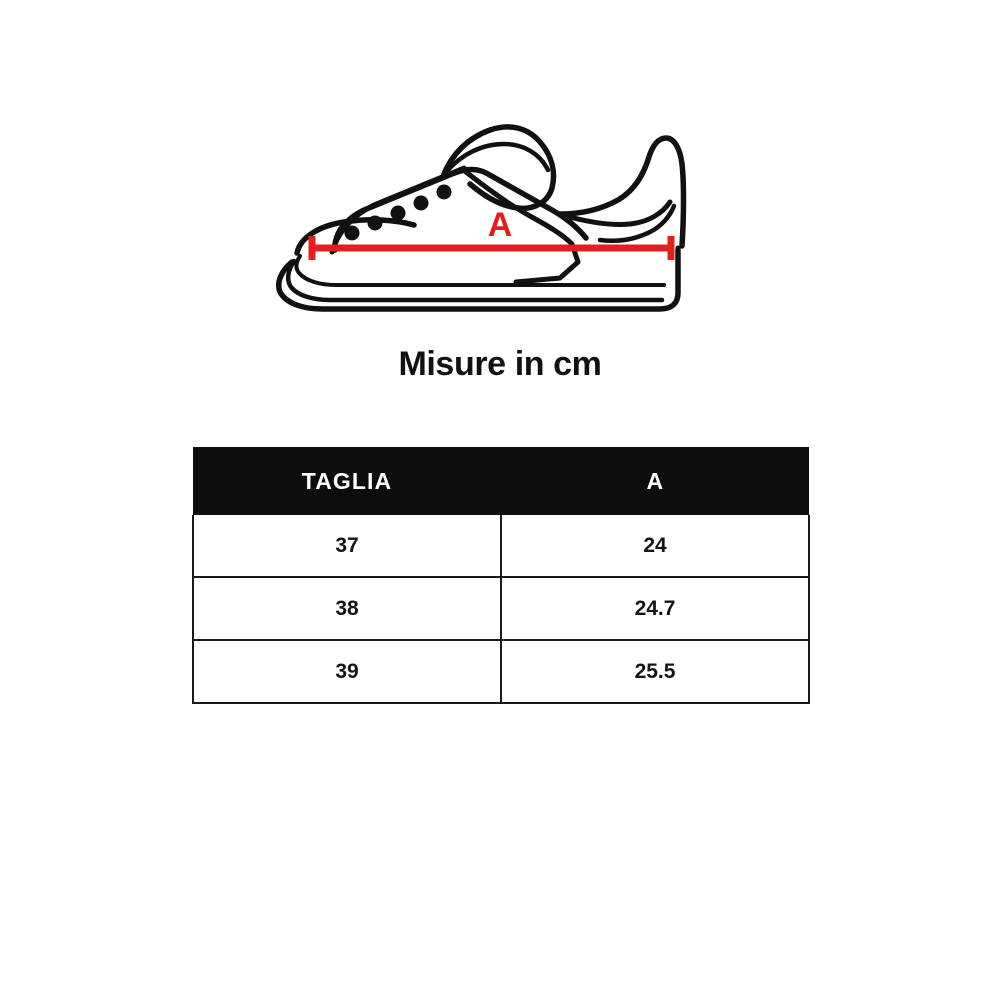  I want to click on lace-eyelets-group, so click(398, 212).